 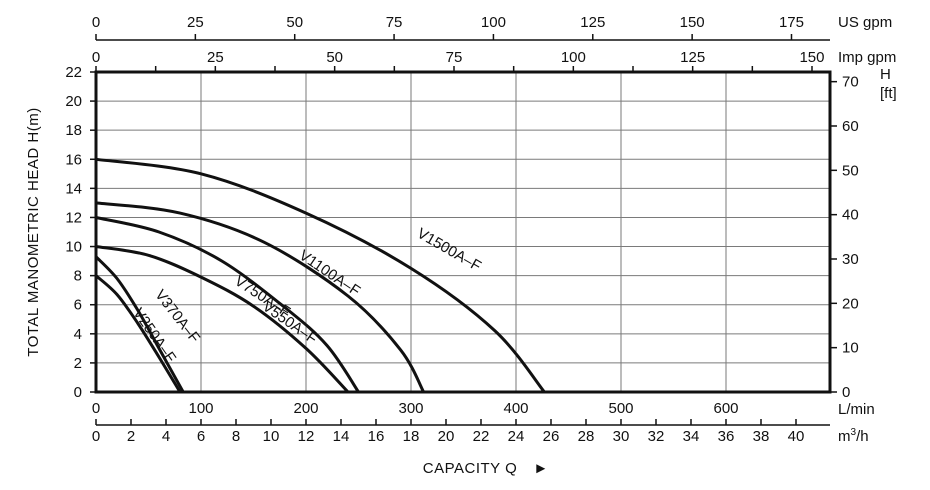 What do you see at coordinates (516, 436) in the screenshot?
I see `bottom2-tick-label: 24` at bounding box center [516, 436].